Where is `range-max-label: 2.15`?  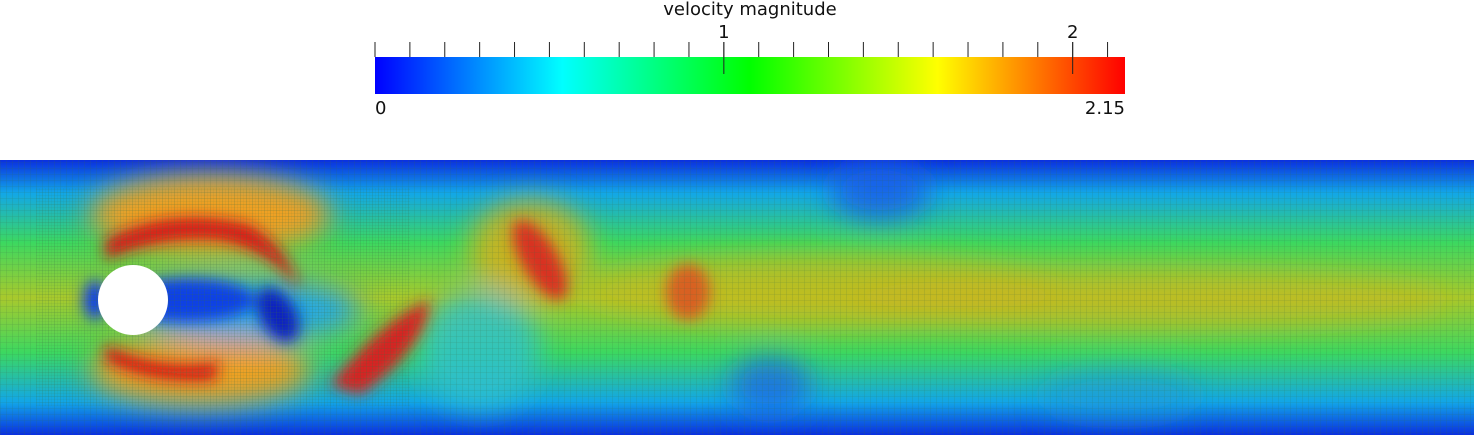
range-max-label: 2.15 is located at coordinates (1105, 108).